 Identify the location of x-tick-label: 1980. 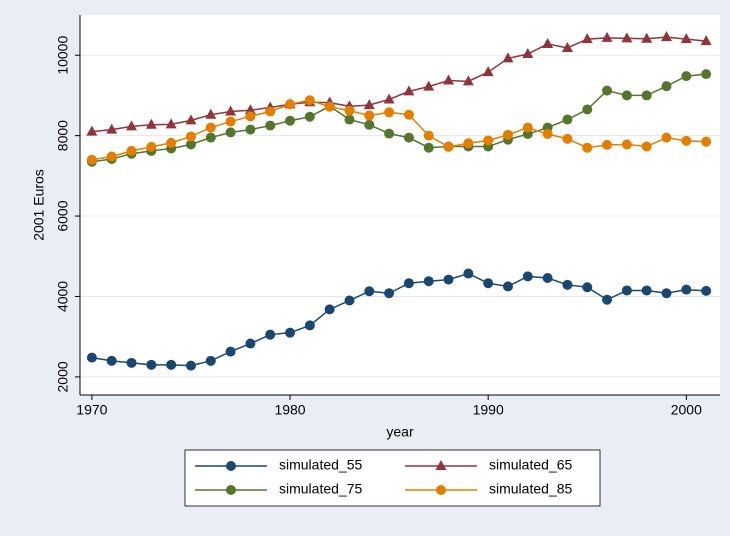
(289, 410).